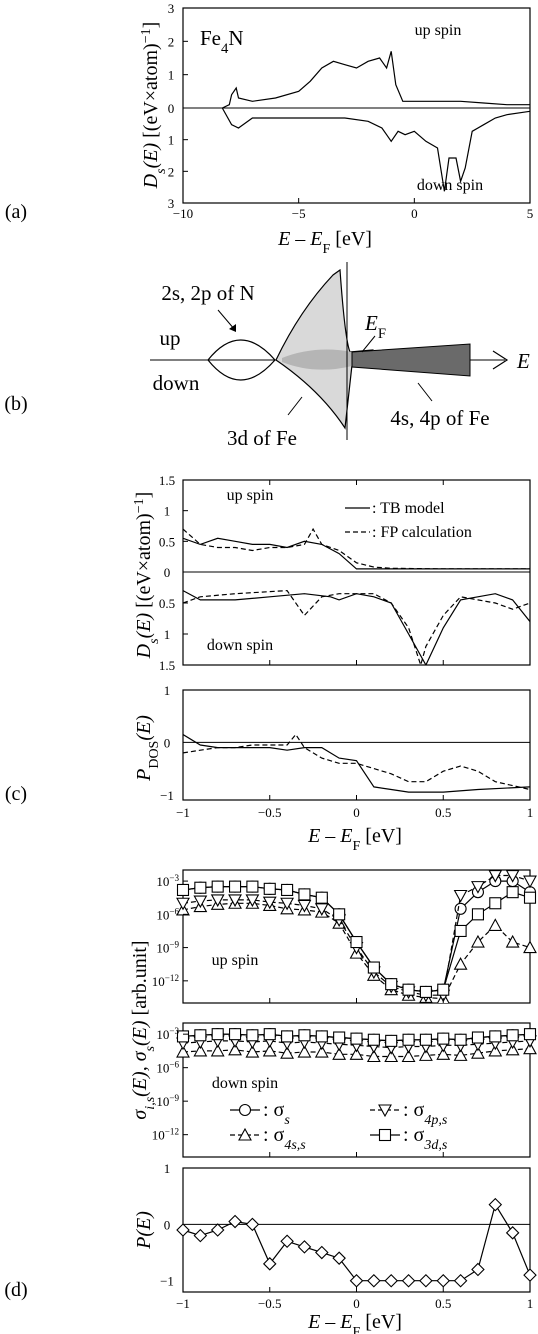  I want to click on panel-d-pe-ytick: −1, so click(167, 1281).